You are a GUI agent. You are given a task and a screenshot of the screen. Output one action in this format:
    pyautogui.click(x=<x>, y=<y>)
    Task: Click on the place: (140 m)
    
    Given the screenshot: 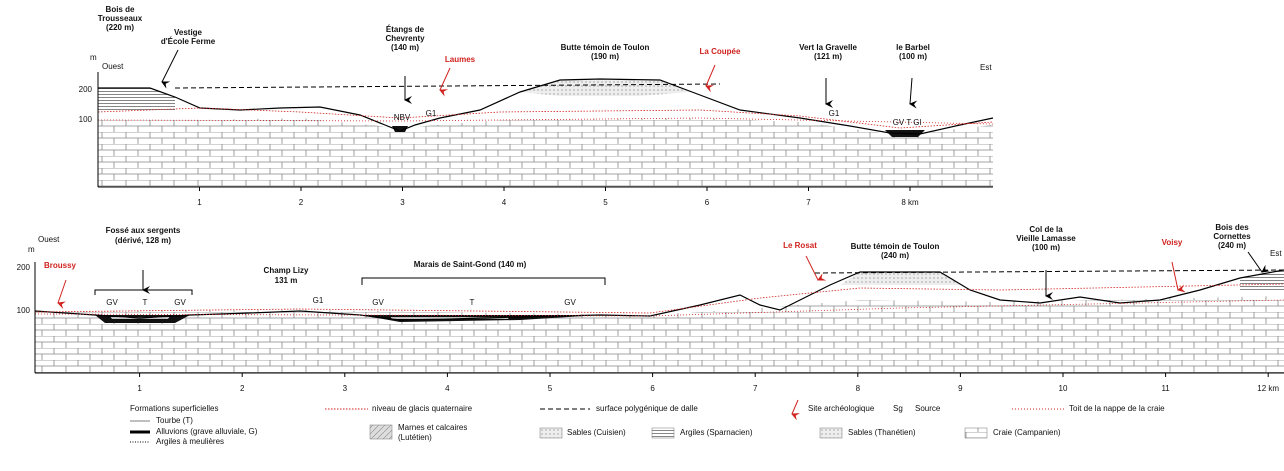 What is the action you would take?
    pyautogui.click(x=405, y=47)
    